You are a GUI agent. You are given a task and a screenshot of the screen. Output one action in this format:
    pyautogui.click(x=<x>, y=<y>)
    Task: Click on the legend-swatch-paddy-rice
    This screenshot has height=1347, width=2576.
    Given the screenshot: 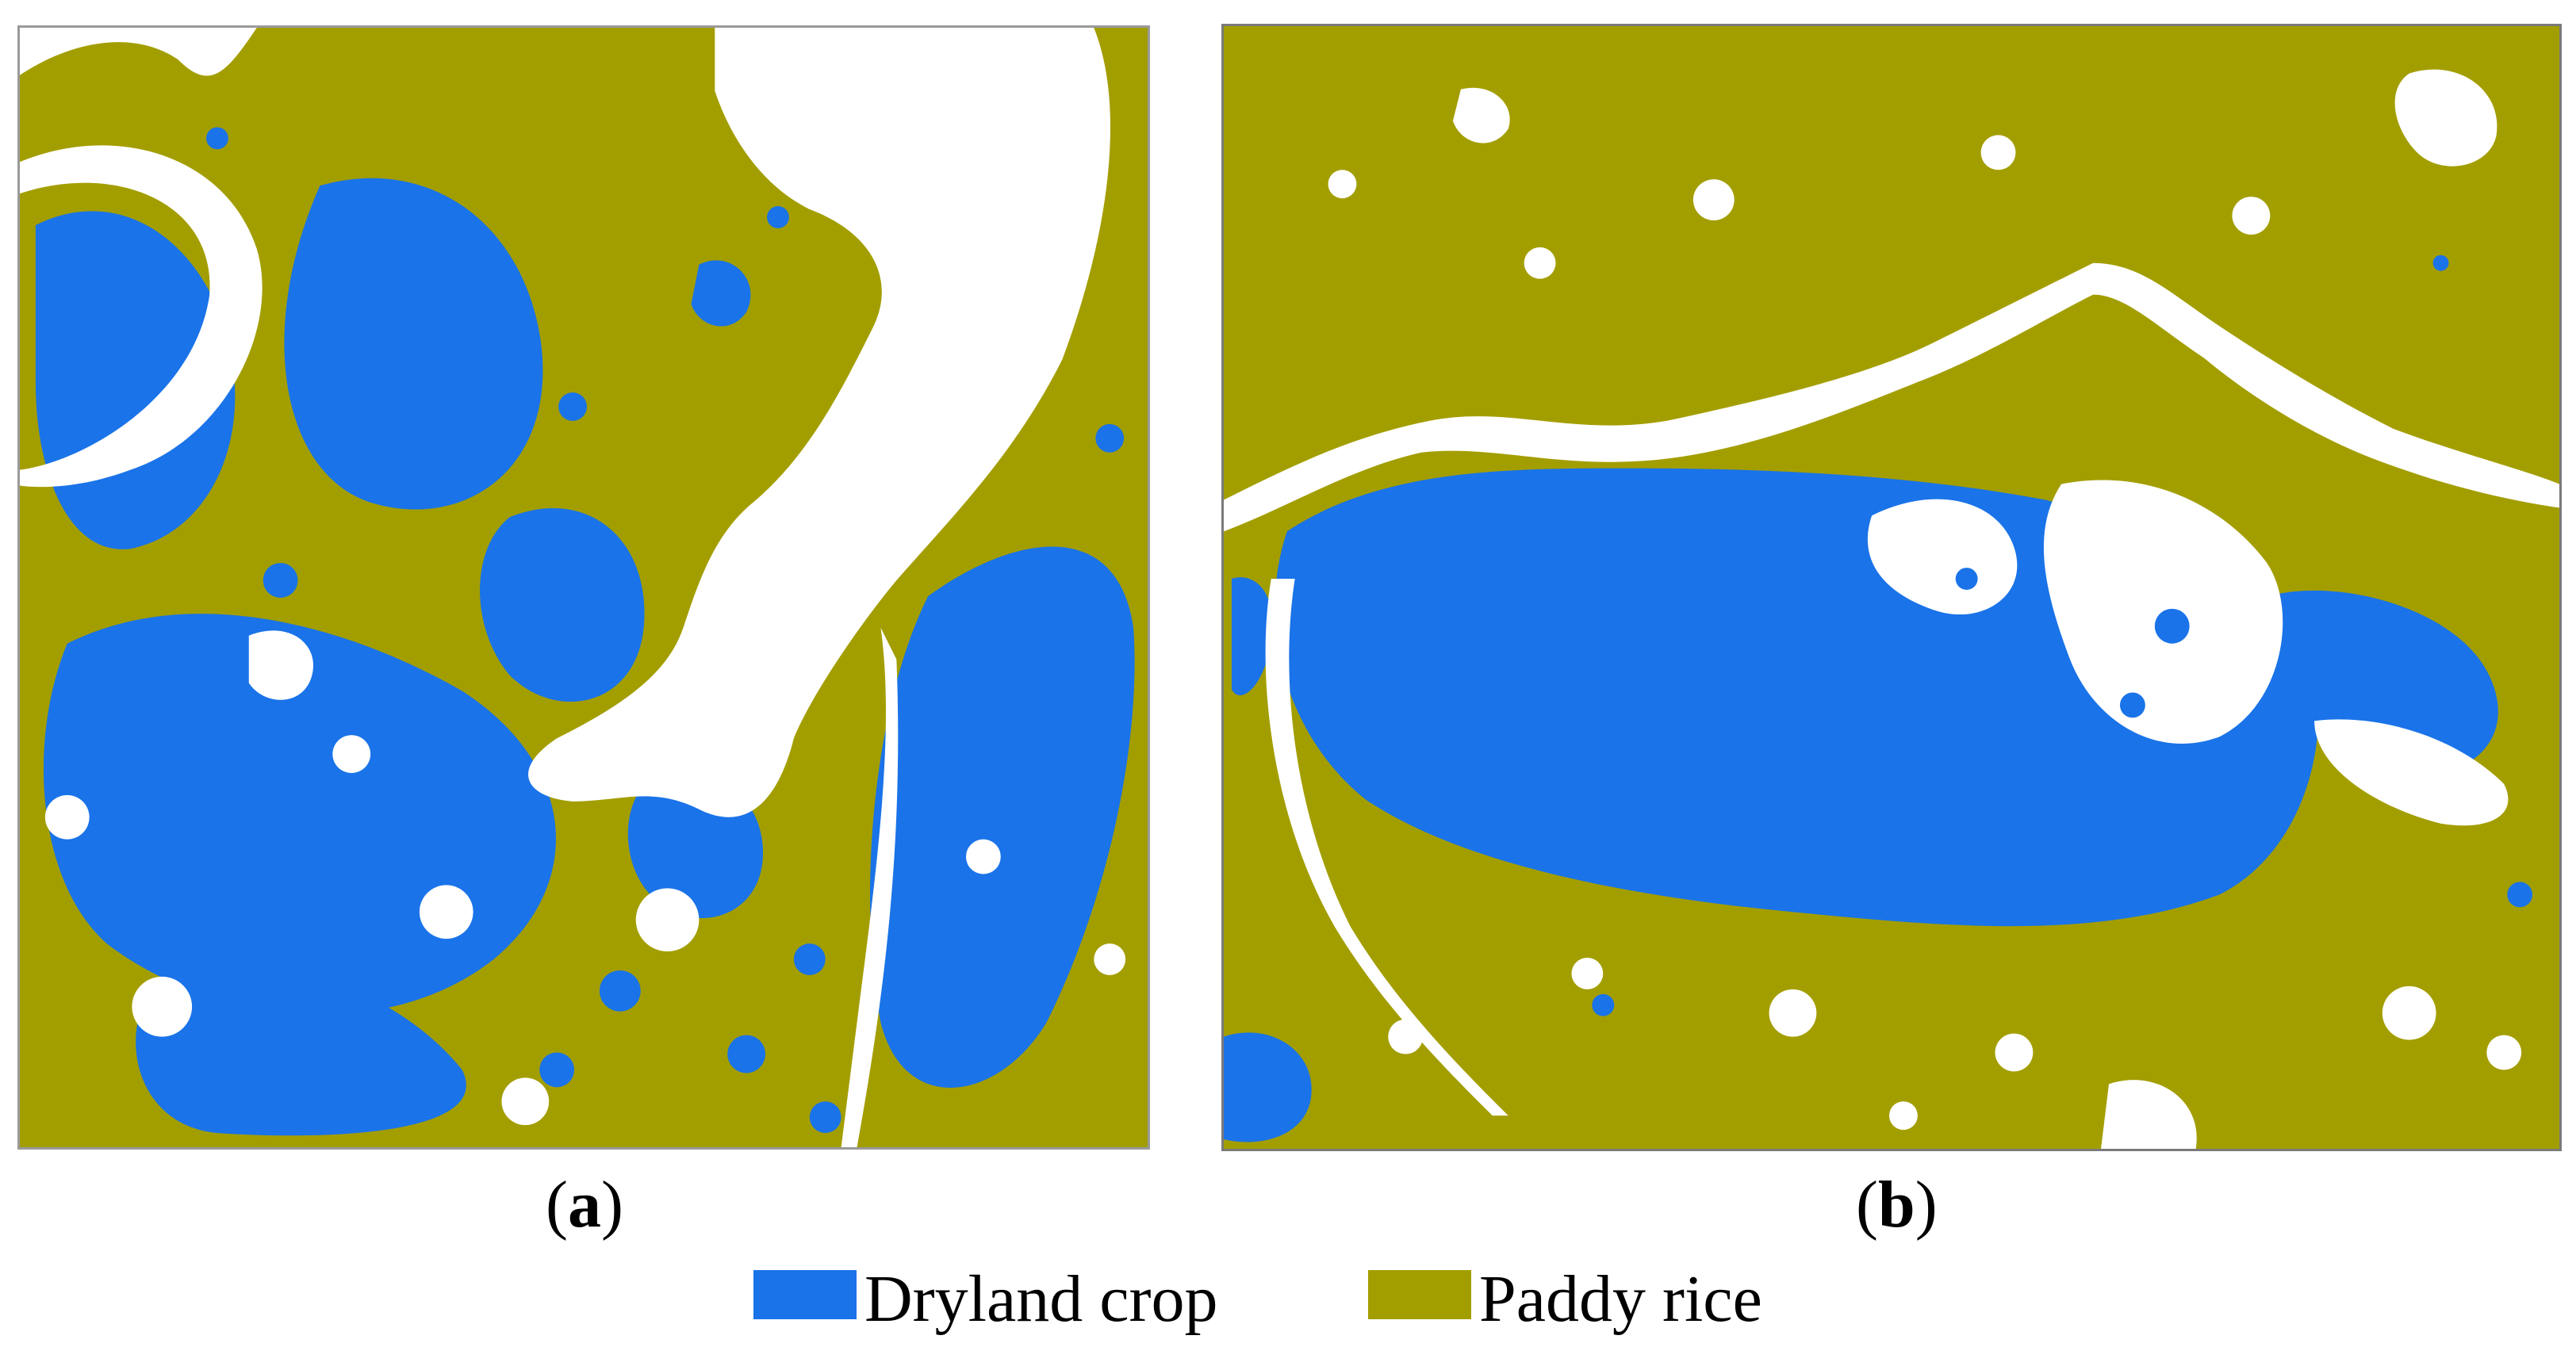 What is the action you would take?
    pyautogui.click(x=1419, y=1294)
    